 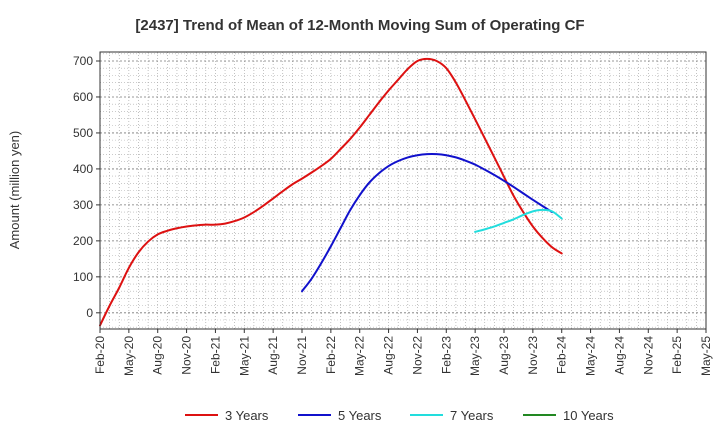 What do you see at coordinates (187, 355) in the screenshot?
I see `x-tick-label: Nov-20` at bounding box center [187, 355].